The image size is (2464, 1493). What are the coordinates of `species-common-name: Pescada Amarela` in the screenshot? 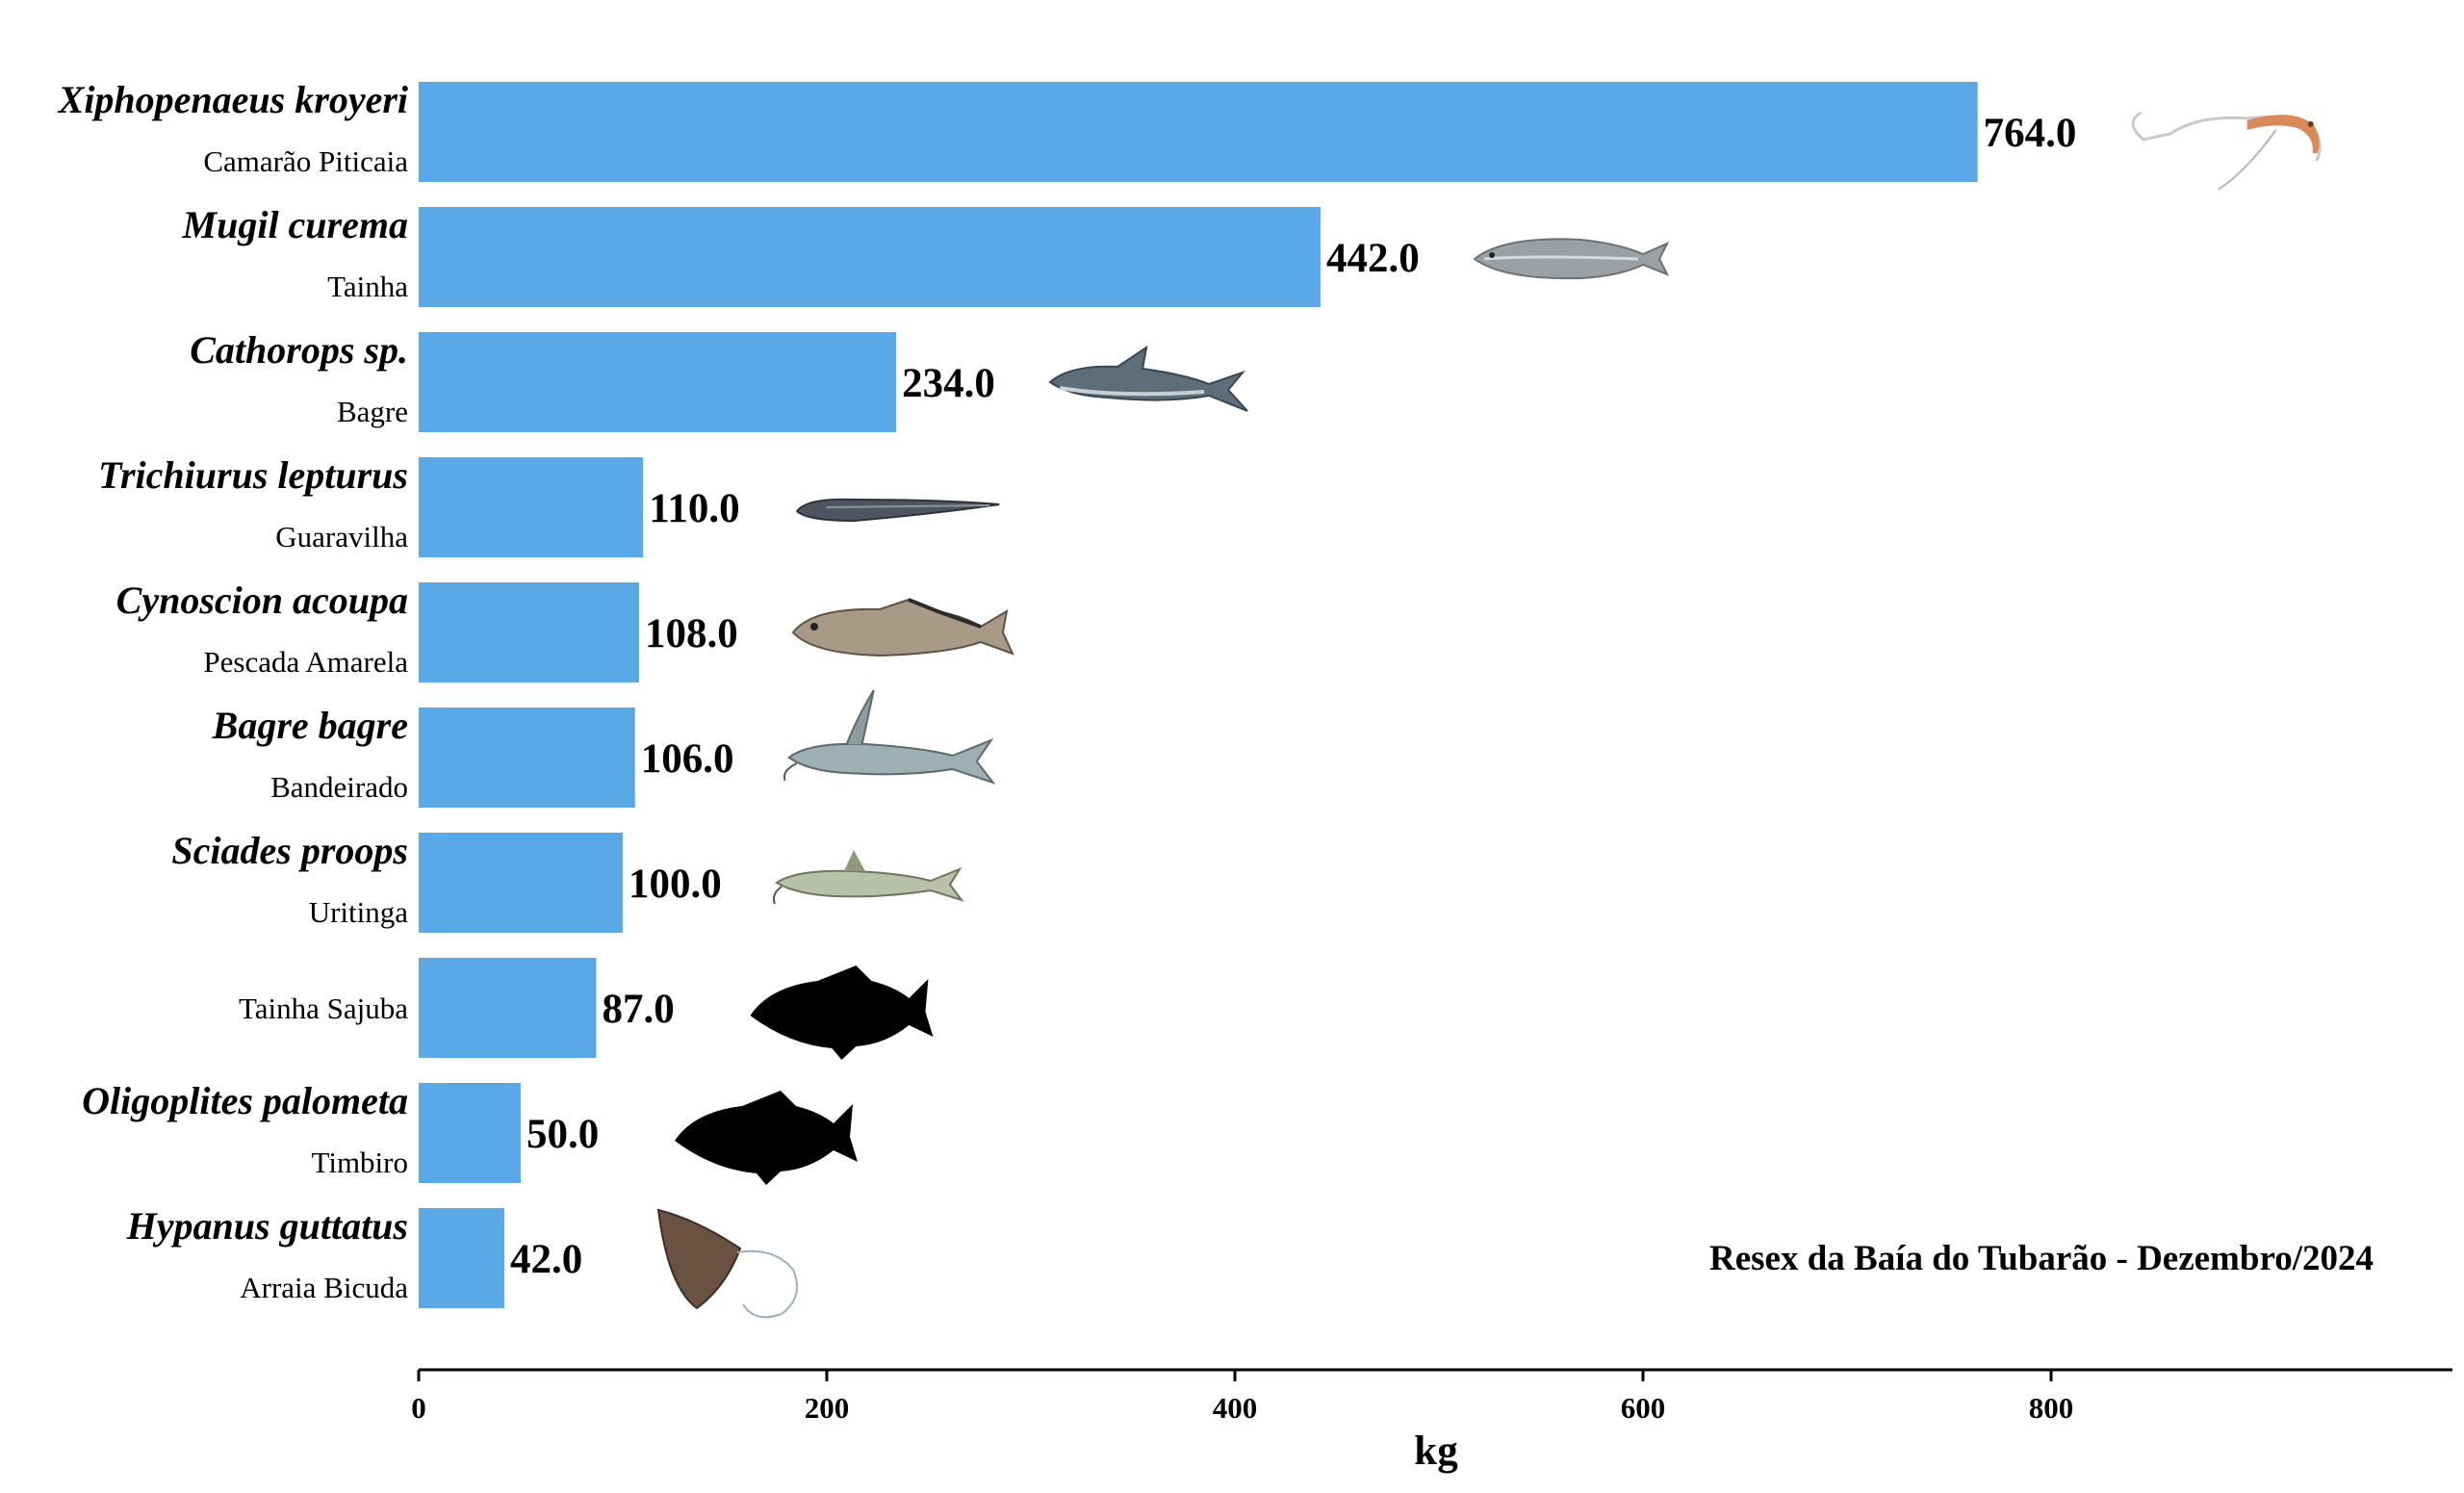 It's located at (305, 662).